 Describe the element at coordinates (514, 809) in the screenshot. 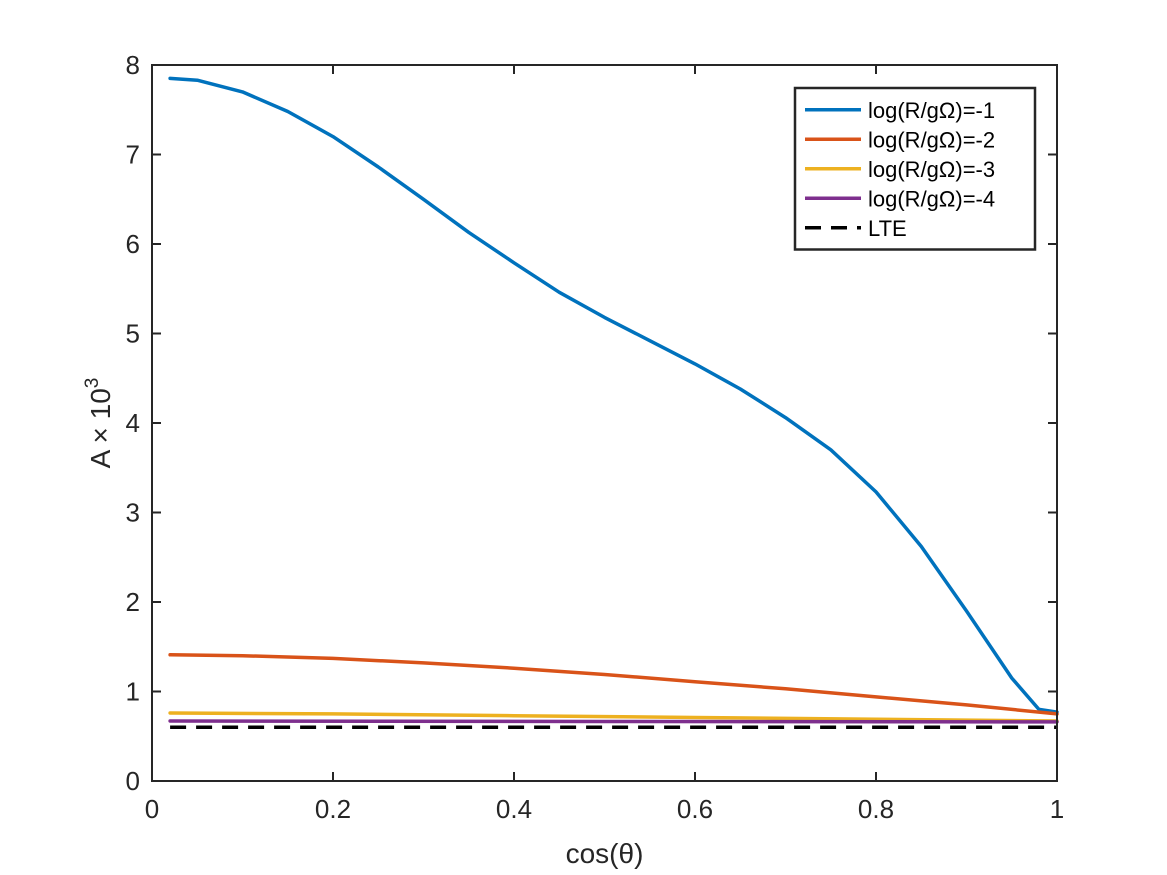

I see `x-tick-label: 0.4` at that location.